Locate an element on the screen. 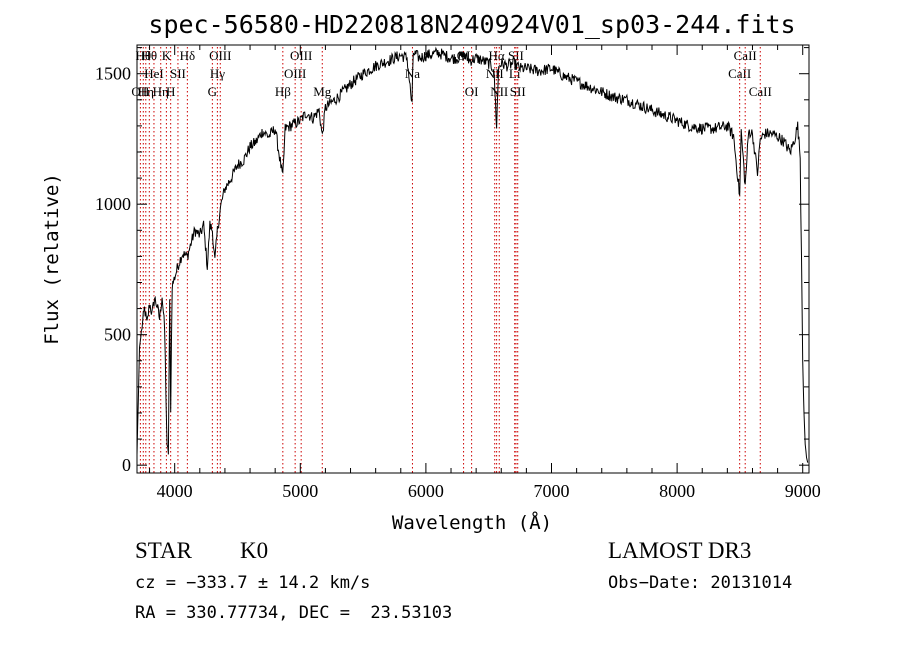 Image resolution: width=900 pixels, height=649 pixels. spectral-line-label: OII is located at coordinates (140, 91).